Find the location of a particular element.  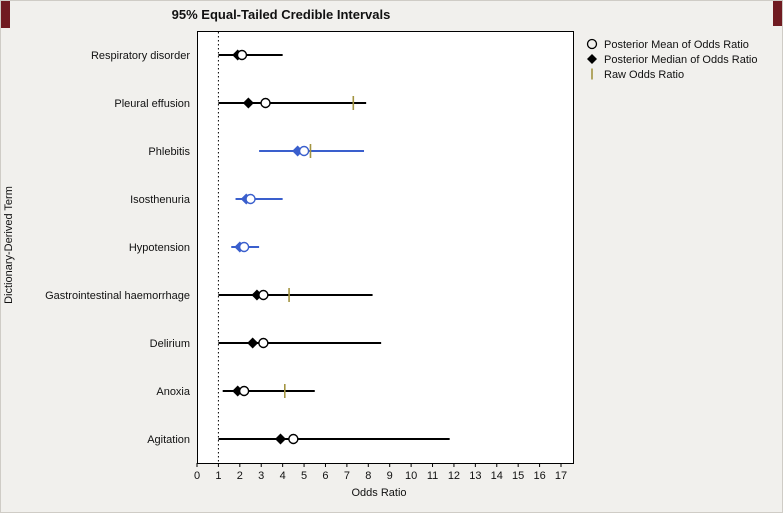

forest-row: Delirium is located at coordinates (266, 343).